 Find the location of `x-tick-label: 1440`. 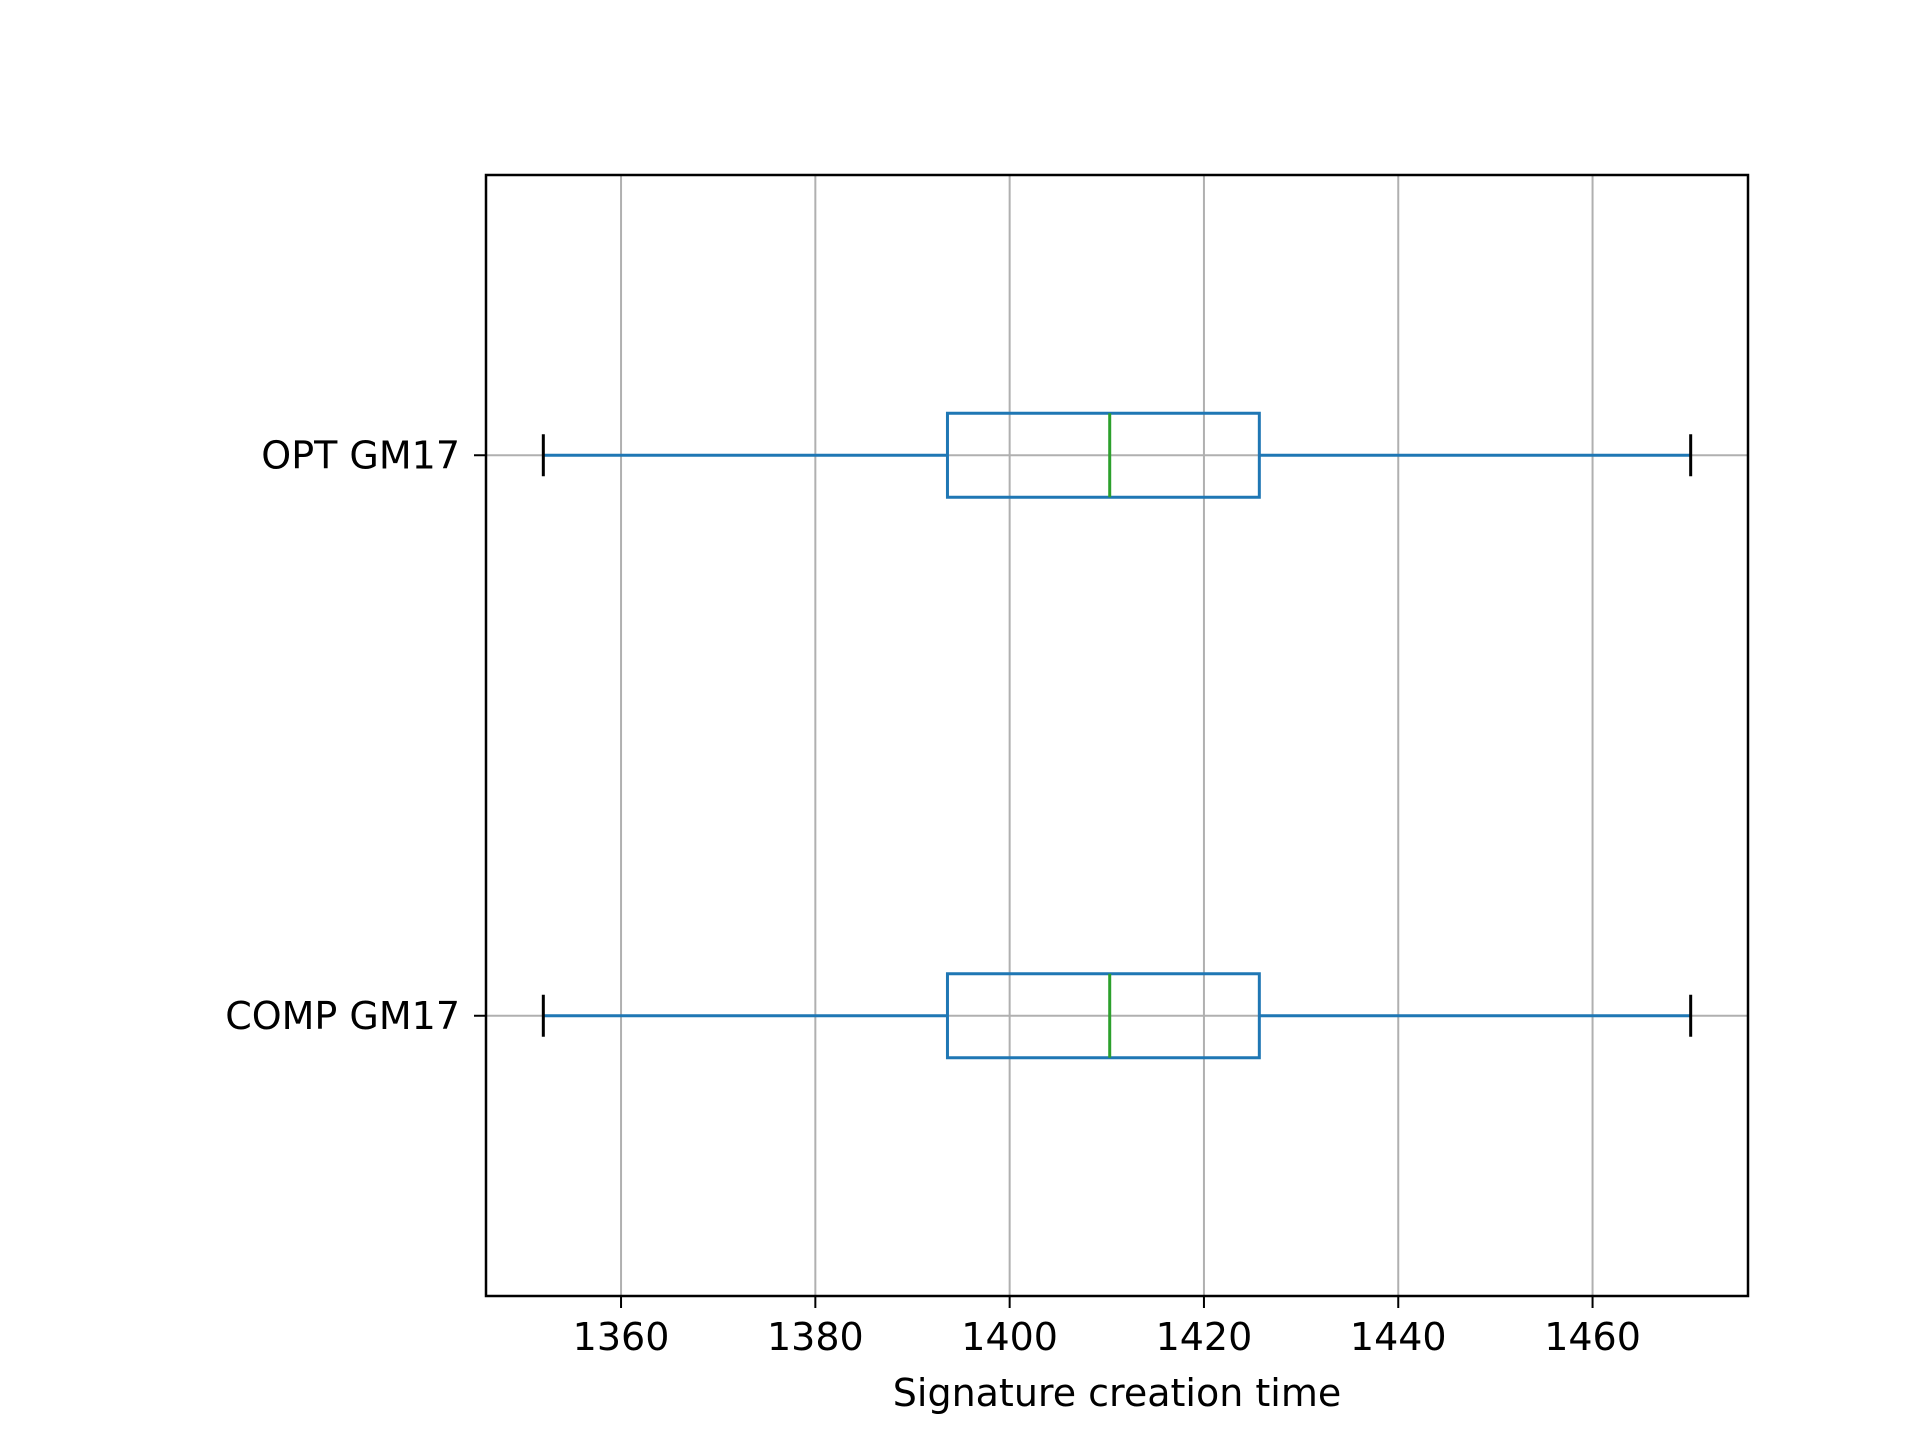

x-tick-label: 1440 is located at coordinates (1398, 1337).